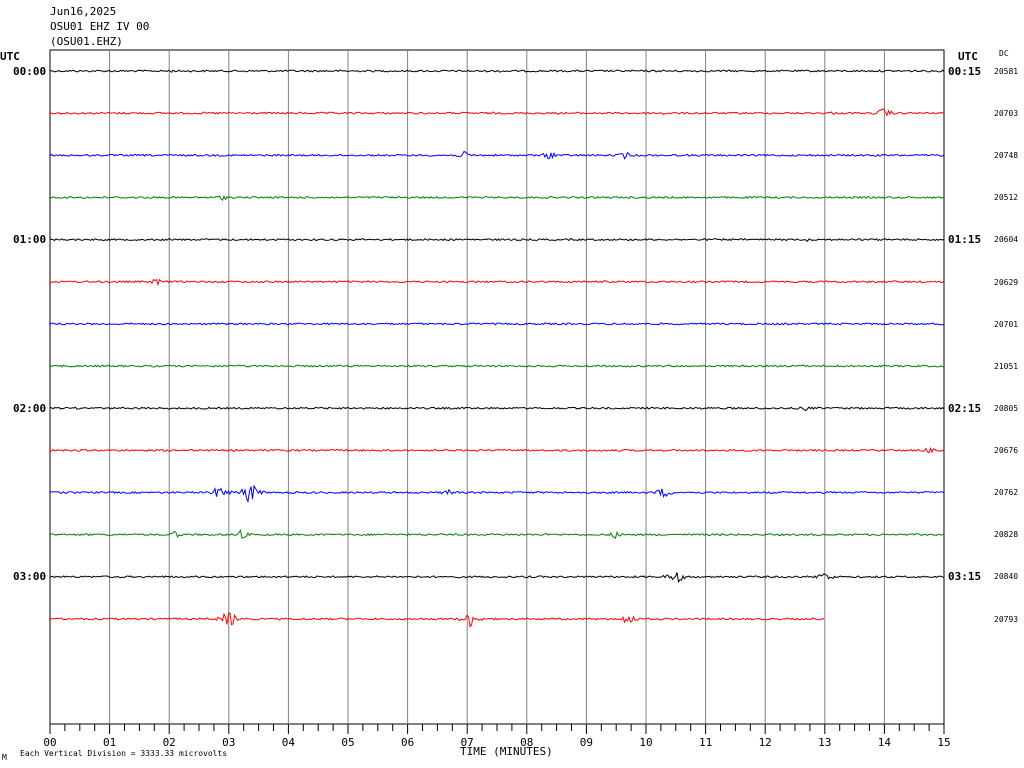 Image resolution: width=1024 pixels, height=768 pixels. What do you see at coordinates (506, 751) in the screenshot?
I see `x-axis-label: TIME (MINUTES)` at bounding box center [506, 751].